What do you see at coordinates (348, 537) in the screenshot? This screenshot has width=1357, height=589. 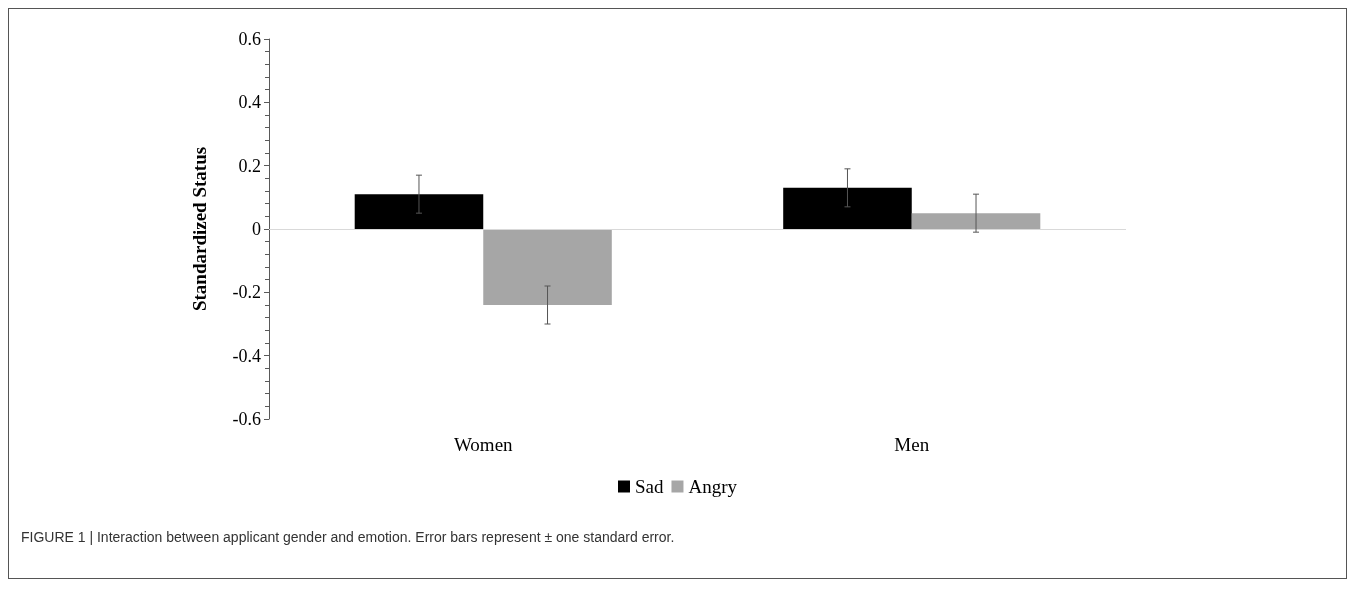 I see `caption: FIGURE 1 | Interaction between applicant gender and emotion. Error bars represent ± one standard error.` at bounding box center [348, 537].